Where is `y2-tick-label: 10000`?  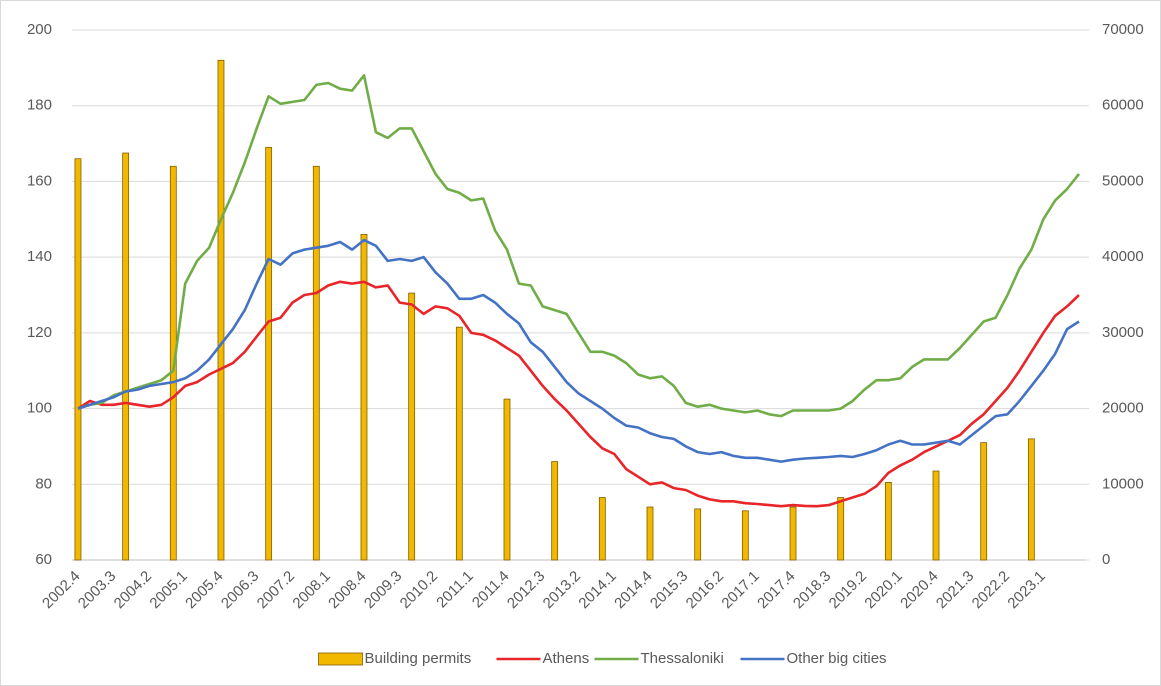 y2-tick-label: 10000 is located at coordinates (1123, 483).